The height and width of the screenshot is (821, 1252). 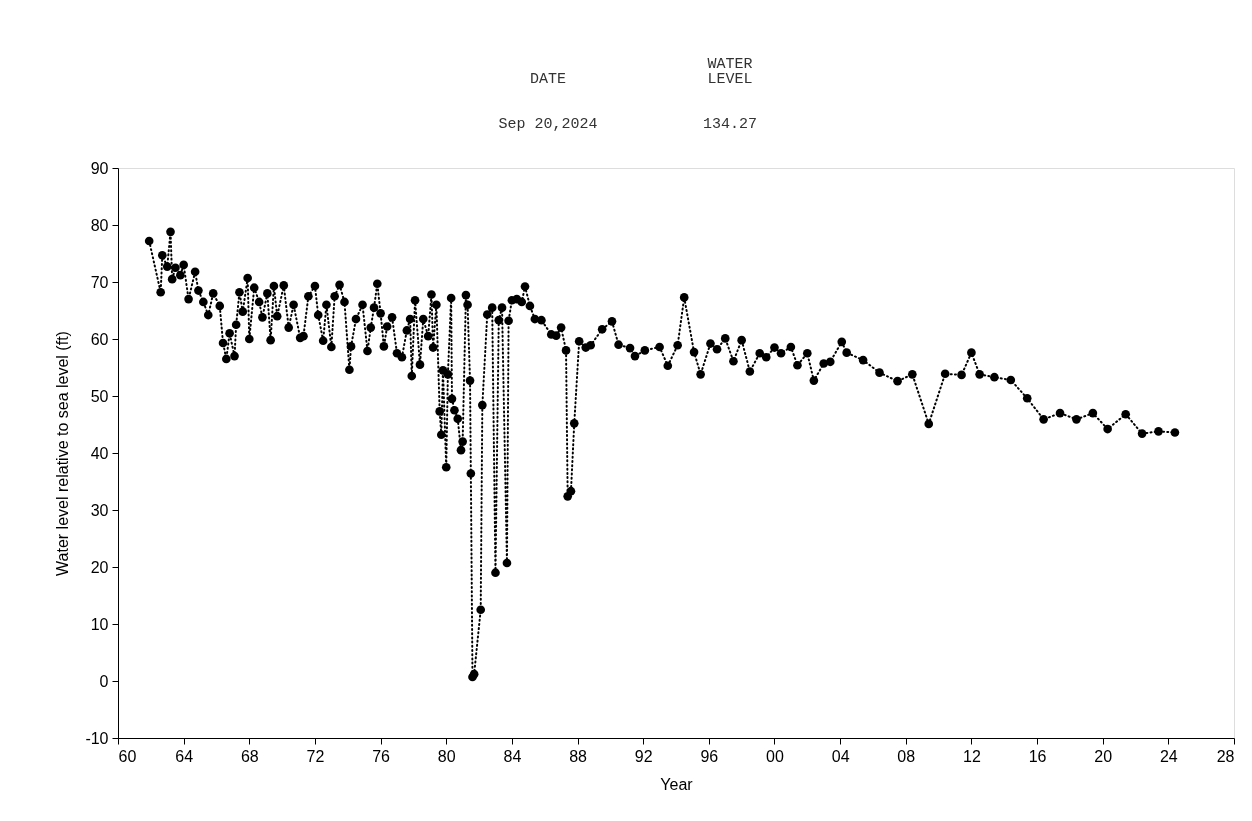 What do you see at coordinates (63, 453) in the screenshot?
I see `y-axis-title: Water level relative to sea level (ft)` at bounding box center [63, 453].